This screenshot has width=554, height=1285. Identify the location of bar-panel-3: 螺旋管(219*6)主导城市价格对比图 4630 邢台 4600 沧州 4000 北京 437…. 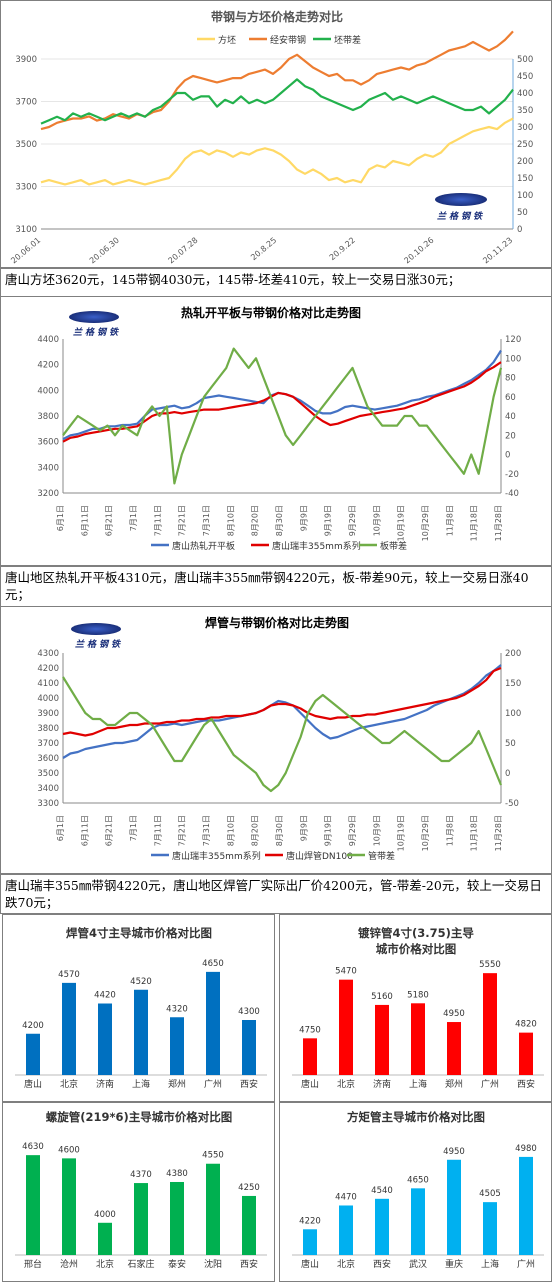
(138, 1192).